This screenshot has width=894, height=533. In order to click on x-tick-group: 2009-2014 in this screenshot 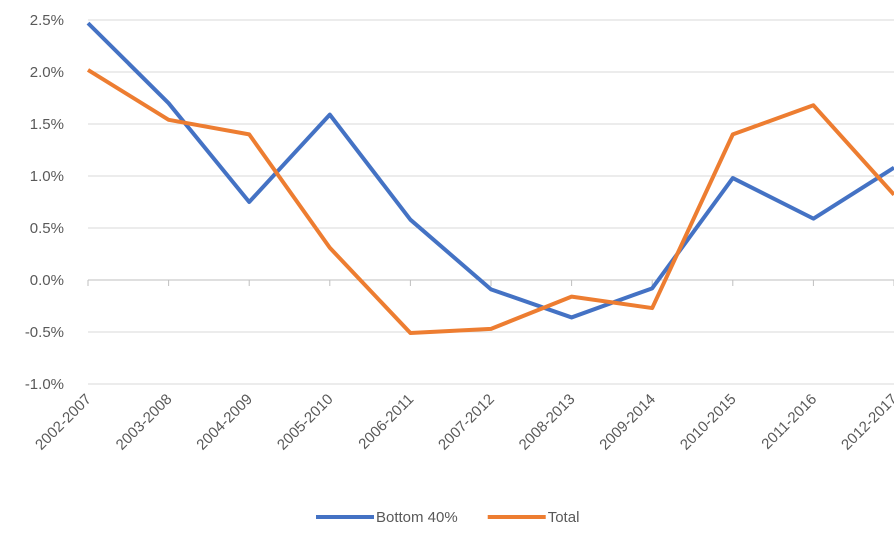, I will do `click(627, 422)`.